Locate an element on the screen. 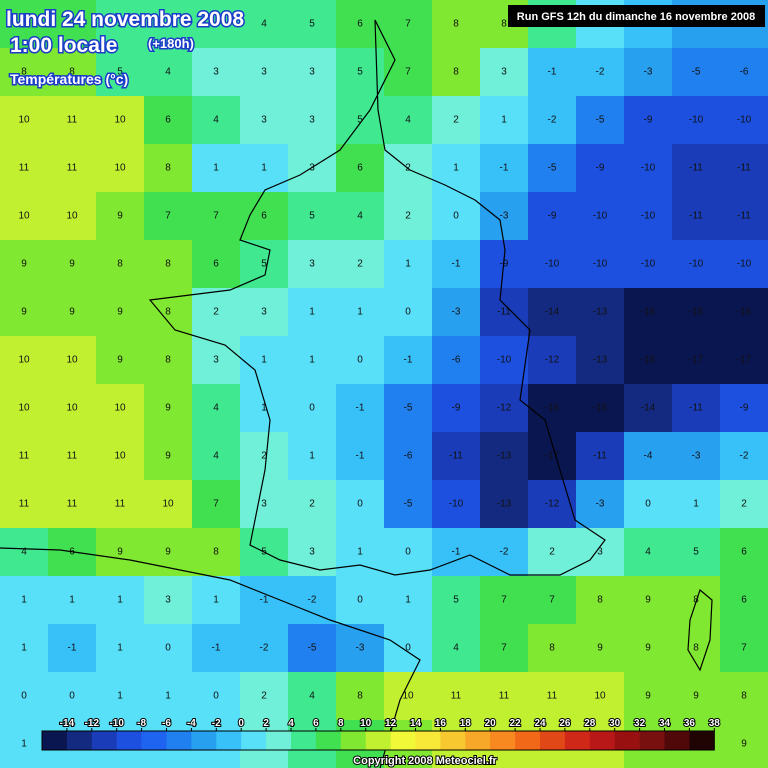 The image size is (768, 768). temp-value: -5 is located at coordinates (696, 72).